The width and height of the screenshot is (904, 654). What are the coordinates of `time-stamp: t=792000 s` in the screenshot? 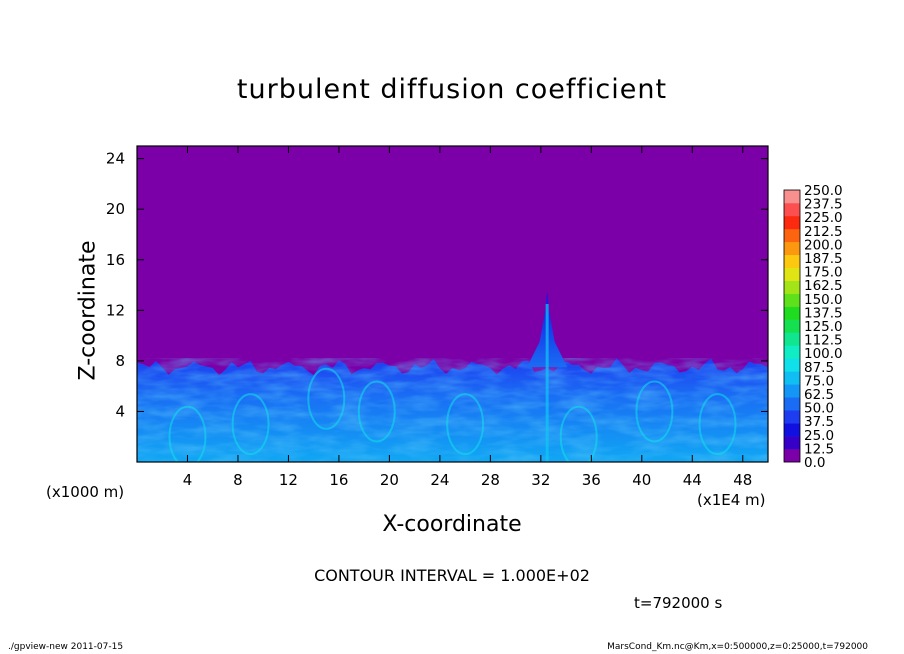 It's located at (678, 603).